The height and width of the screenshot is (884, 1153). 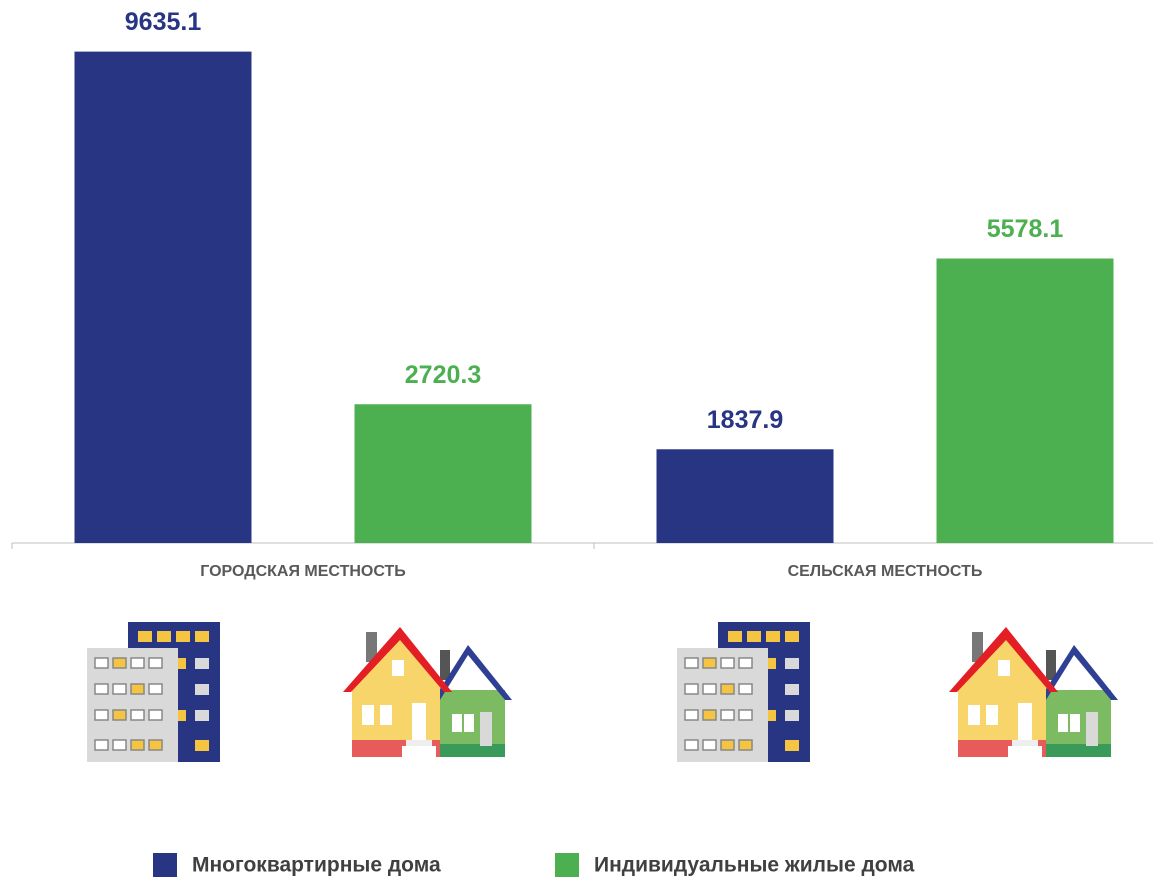 I want to click on legend-label: Многоквартирные дома, so click(x=316, y=865).